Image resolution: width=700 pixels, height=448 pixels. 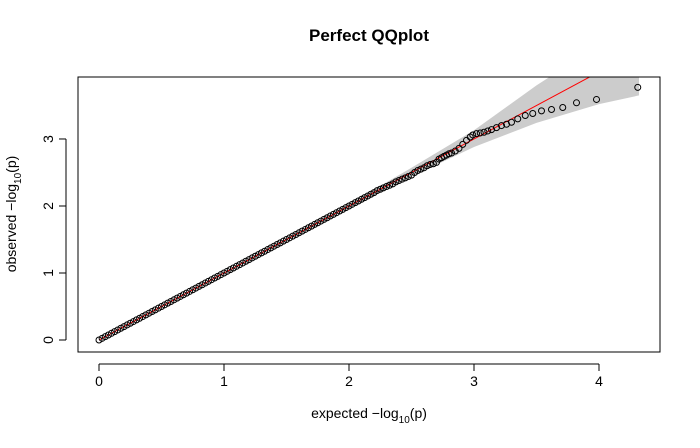 What do you see at coordinates (405, 420) in the screenshot?
I see `x-label-sub: 10` at bounding box center [405, 420].